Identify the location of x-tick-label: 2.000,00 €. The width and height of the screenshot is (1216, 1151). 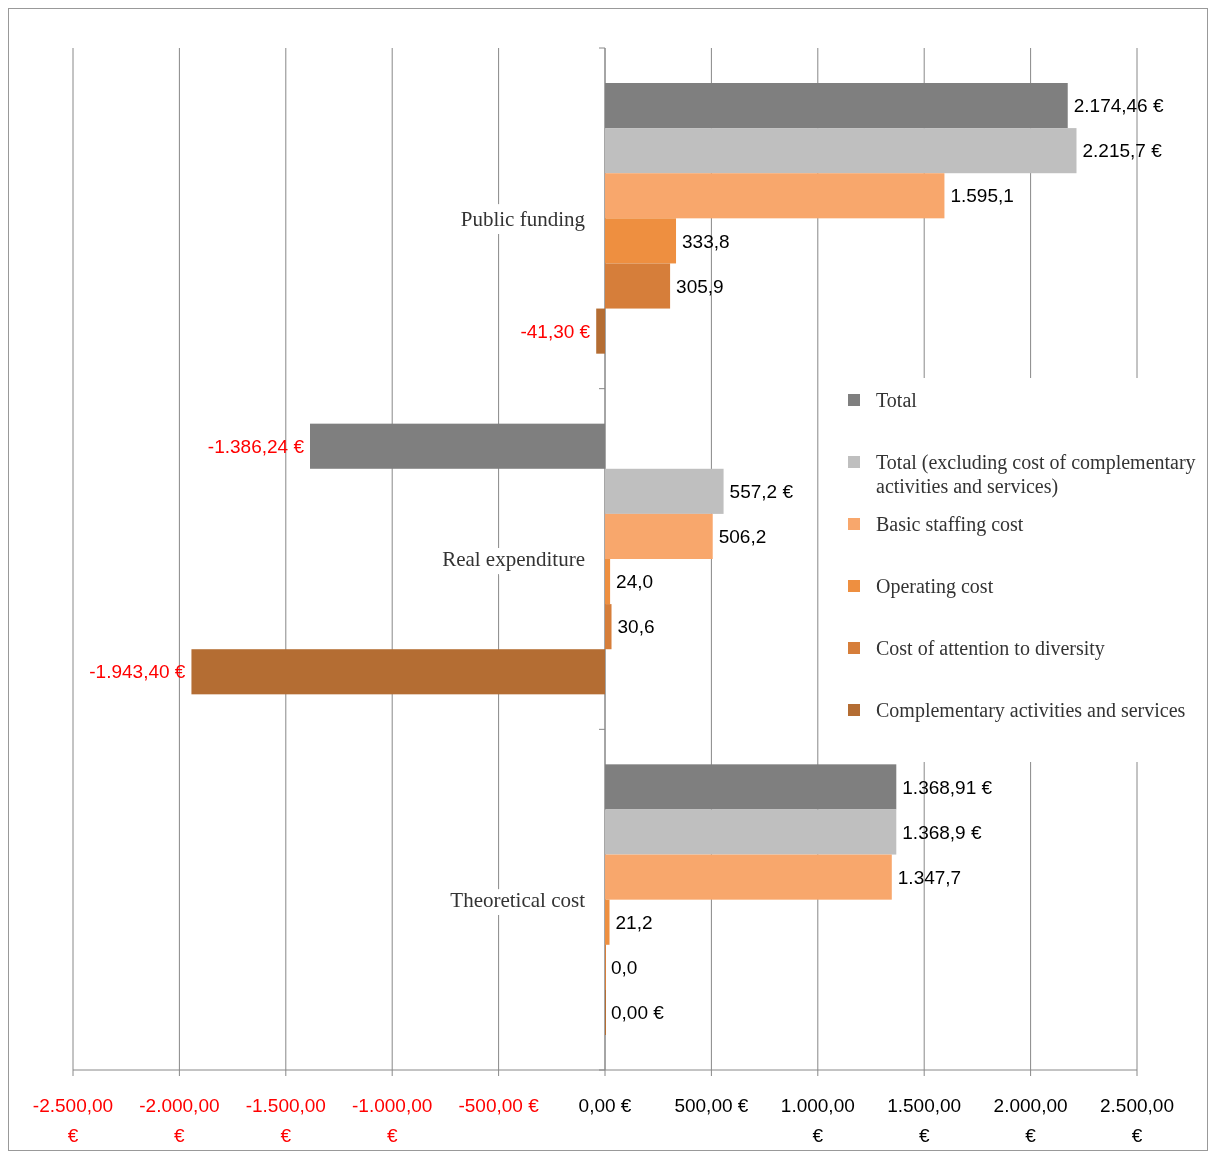
(1030, 1120).